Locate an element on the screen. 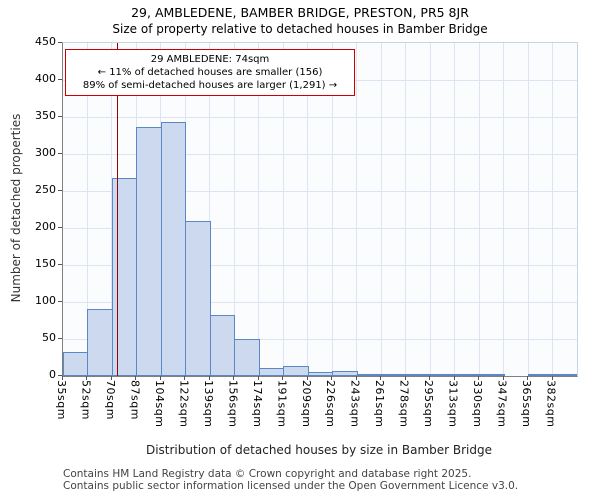 The height and width of the screenshot is (500, 600). y-tick-label: 250 is located at coordinates (45, 189).